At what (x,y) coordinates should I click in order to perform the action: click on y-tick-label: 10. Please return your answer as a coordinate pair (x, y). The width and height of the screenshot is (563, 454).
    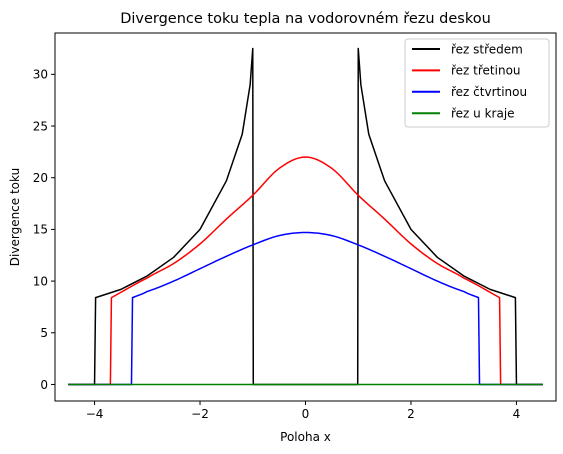
    Looking at the image, I should click on (40, 281).